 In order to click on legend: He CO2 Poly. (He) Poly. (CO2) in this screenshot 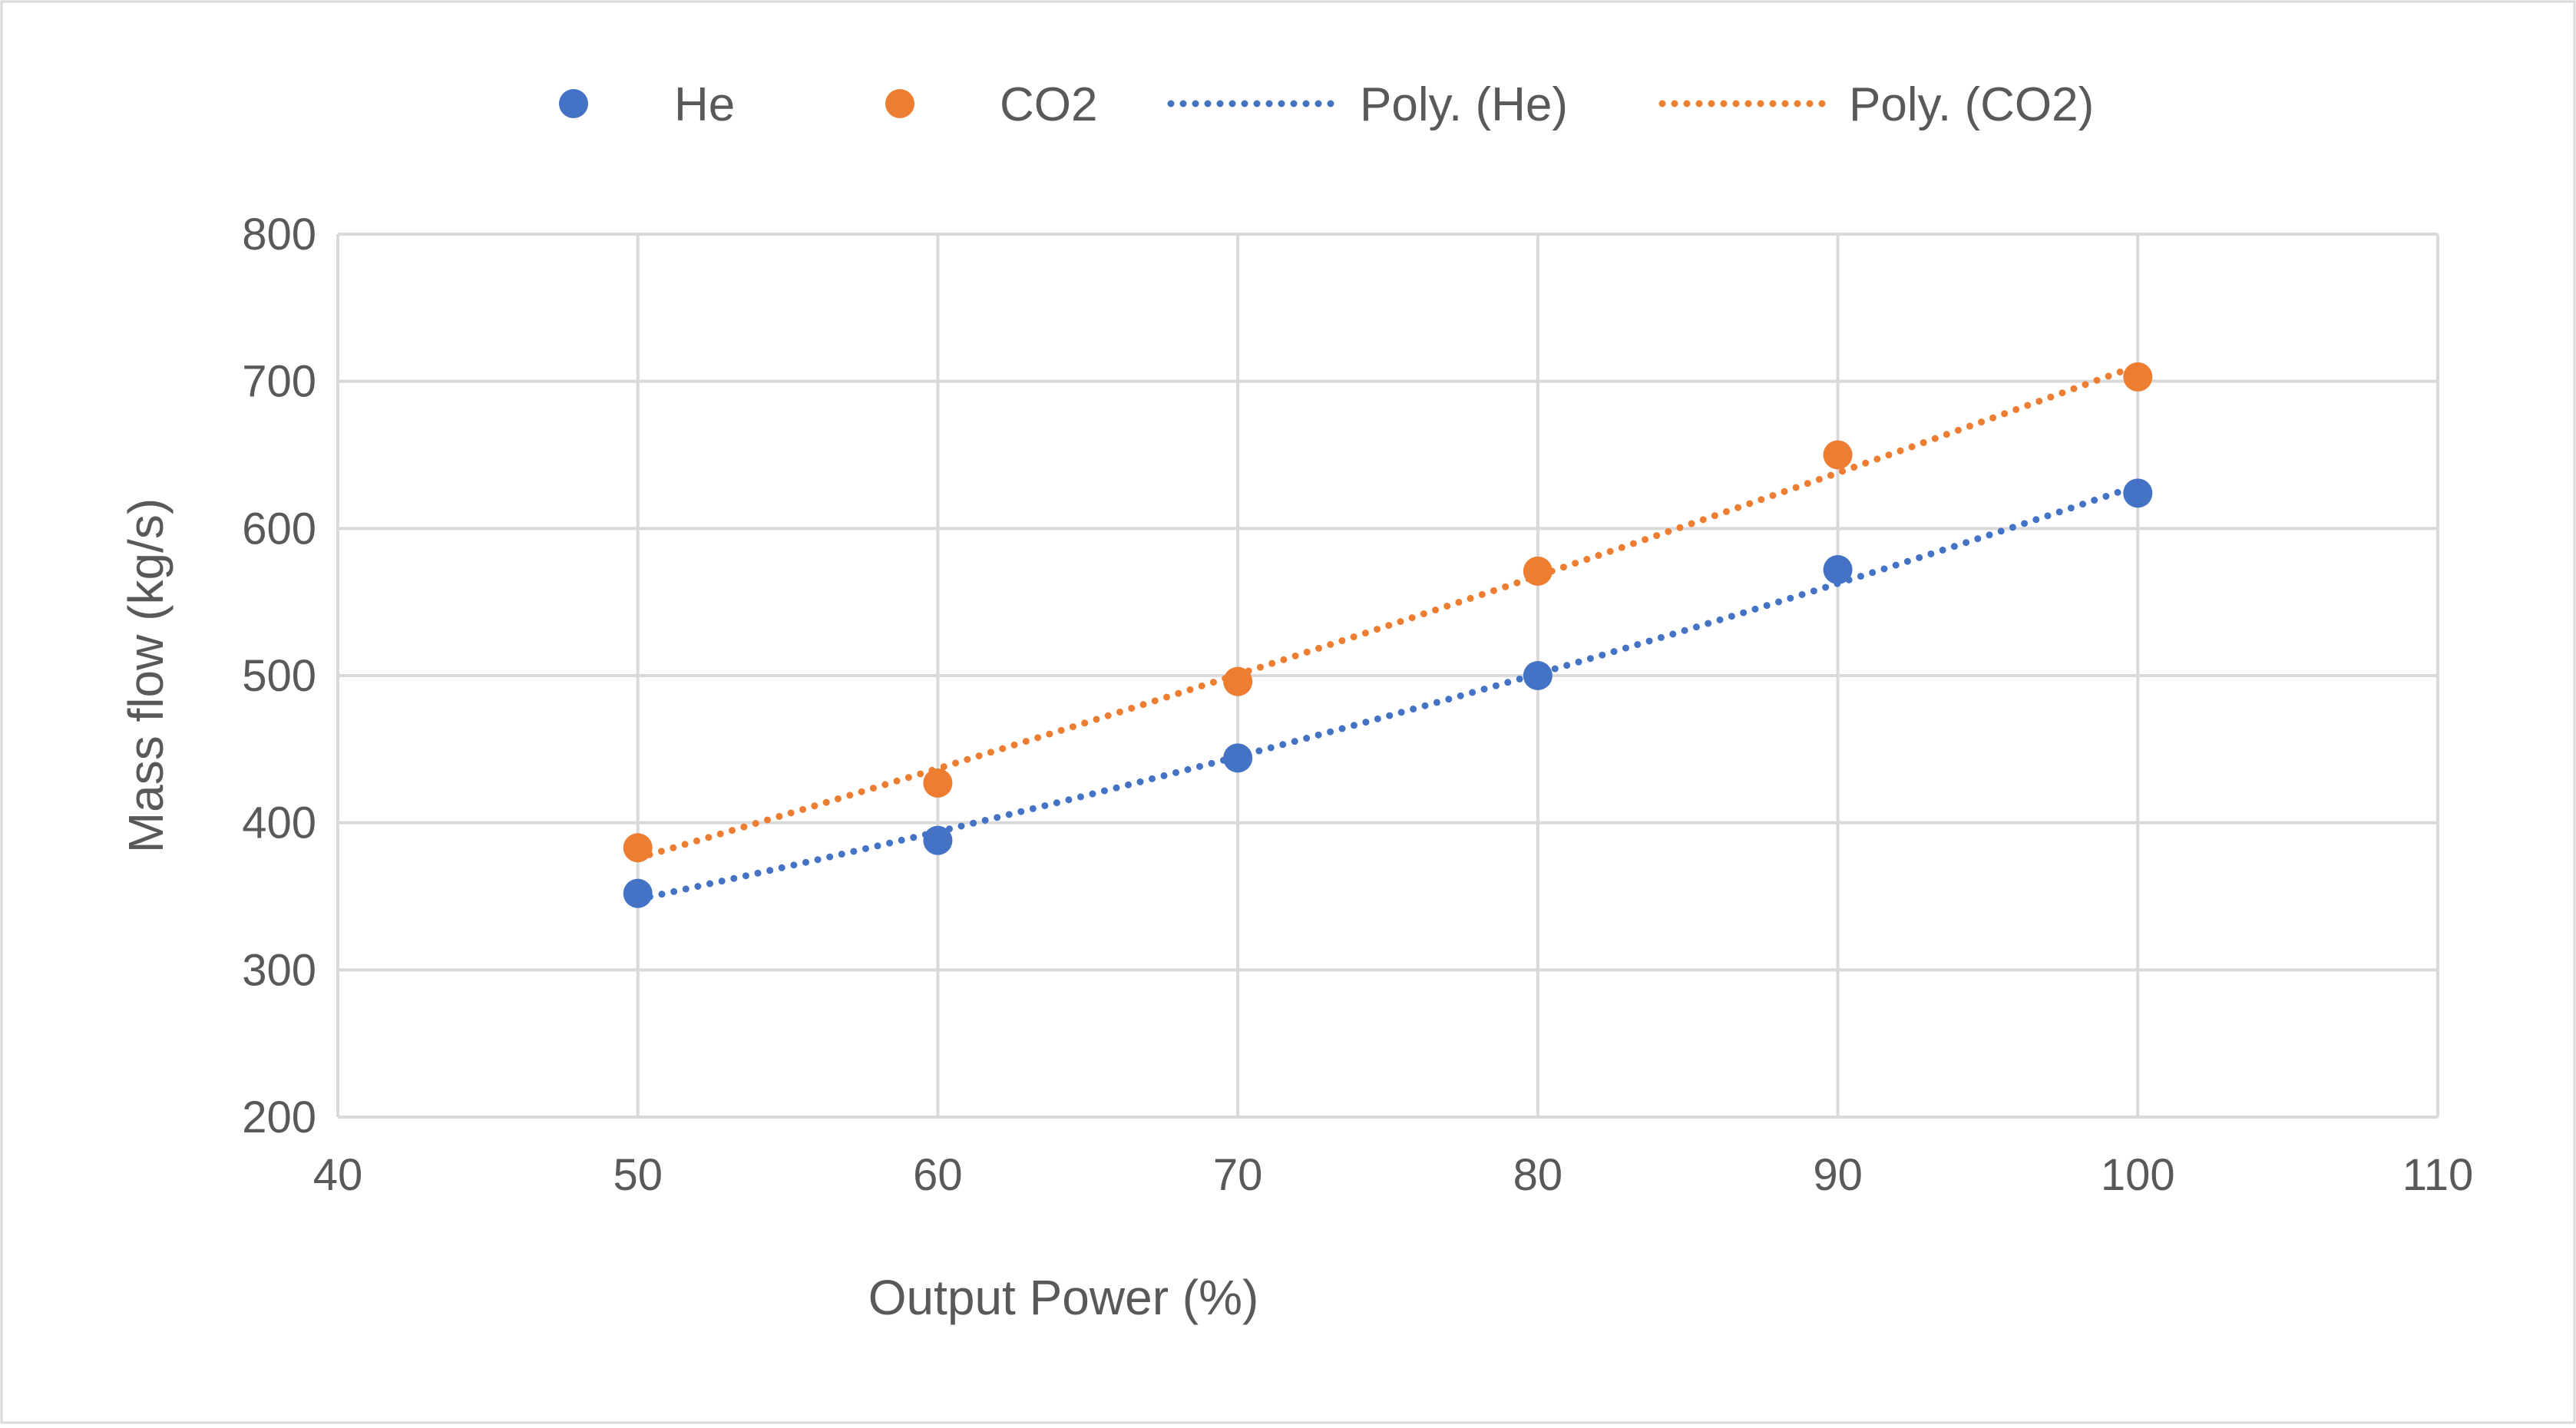, I will do `click(1326, 104)`.